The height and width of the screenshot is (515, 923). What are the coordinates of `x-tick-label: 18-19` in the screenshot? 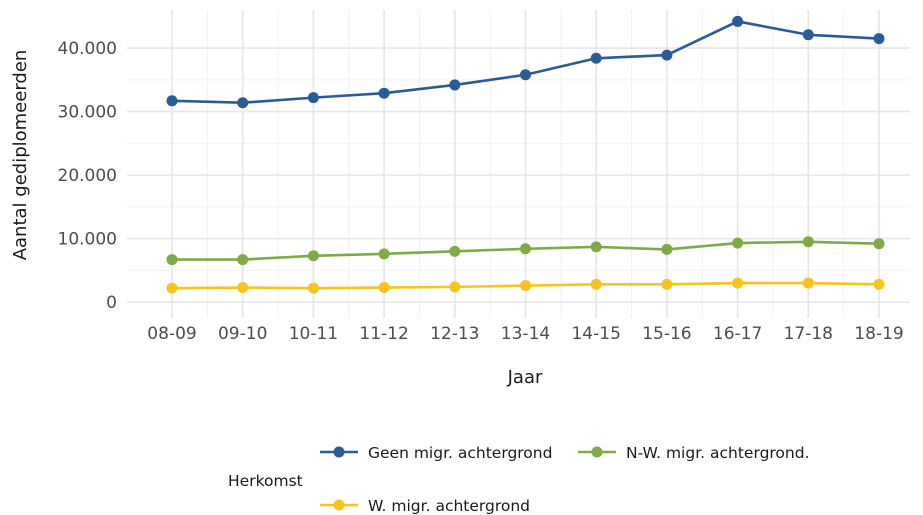 It's located at (878, 334).